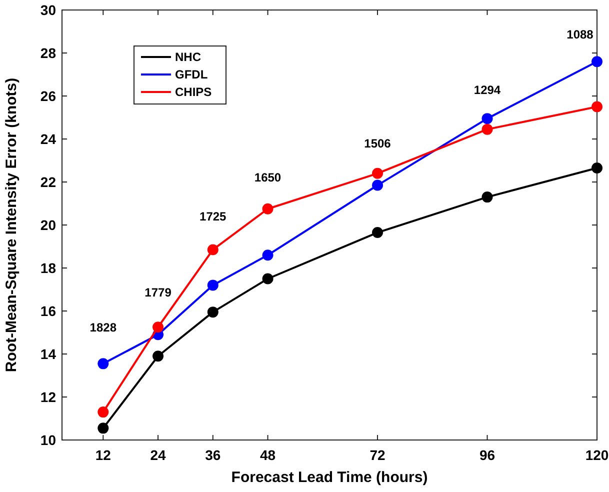 The image size is (609, 492). I want to click on legend-label: CHIPS, so click(193, 92).